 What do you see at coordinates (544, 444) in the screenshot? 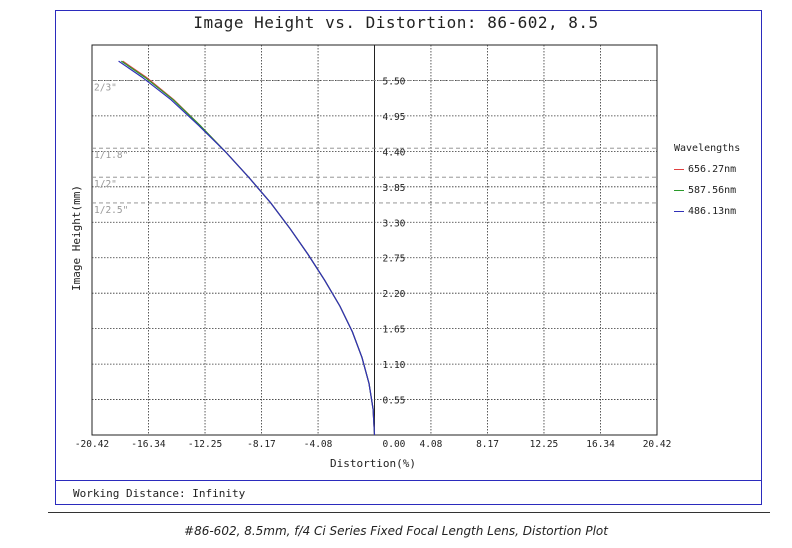
I see `x-tick-label: 12.25` at bounding box center [544, 444].